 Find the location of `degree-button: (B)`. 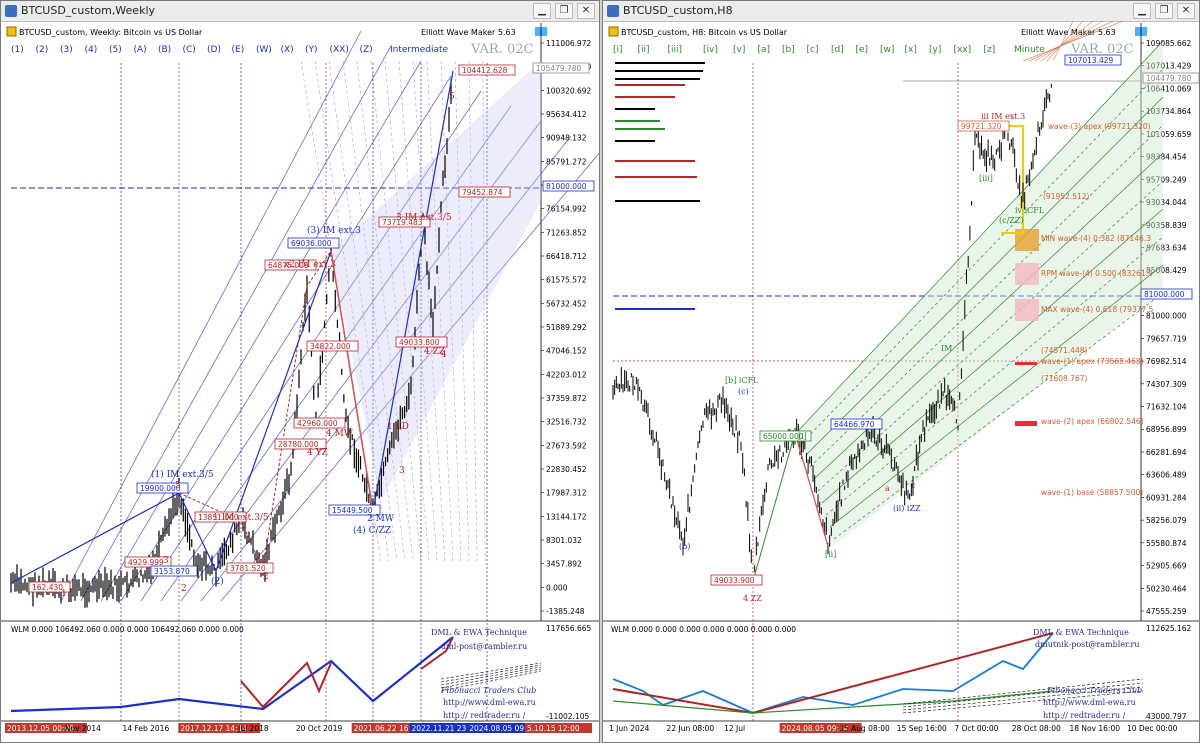

degree-button: (B) is located at coordinates (164, 50).